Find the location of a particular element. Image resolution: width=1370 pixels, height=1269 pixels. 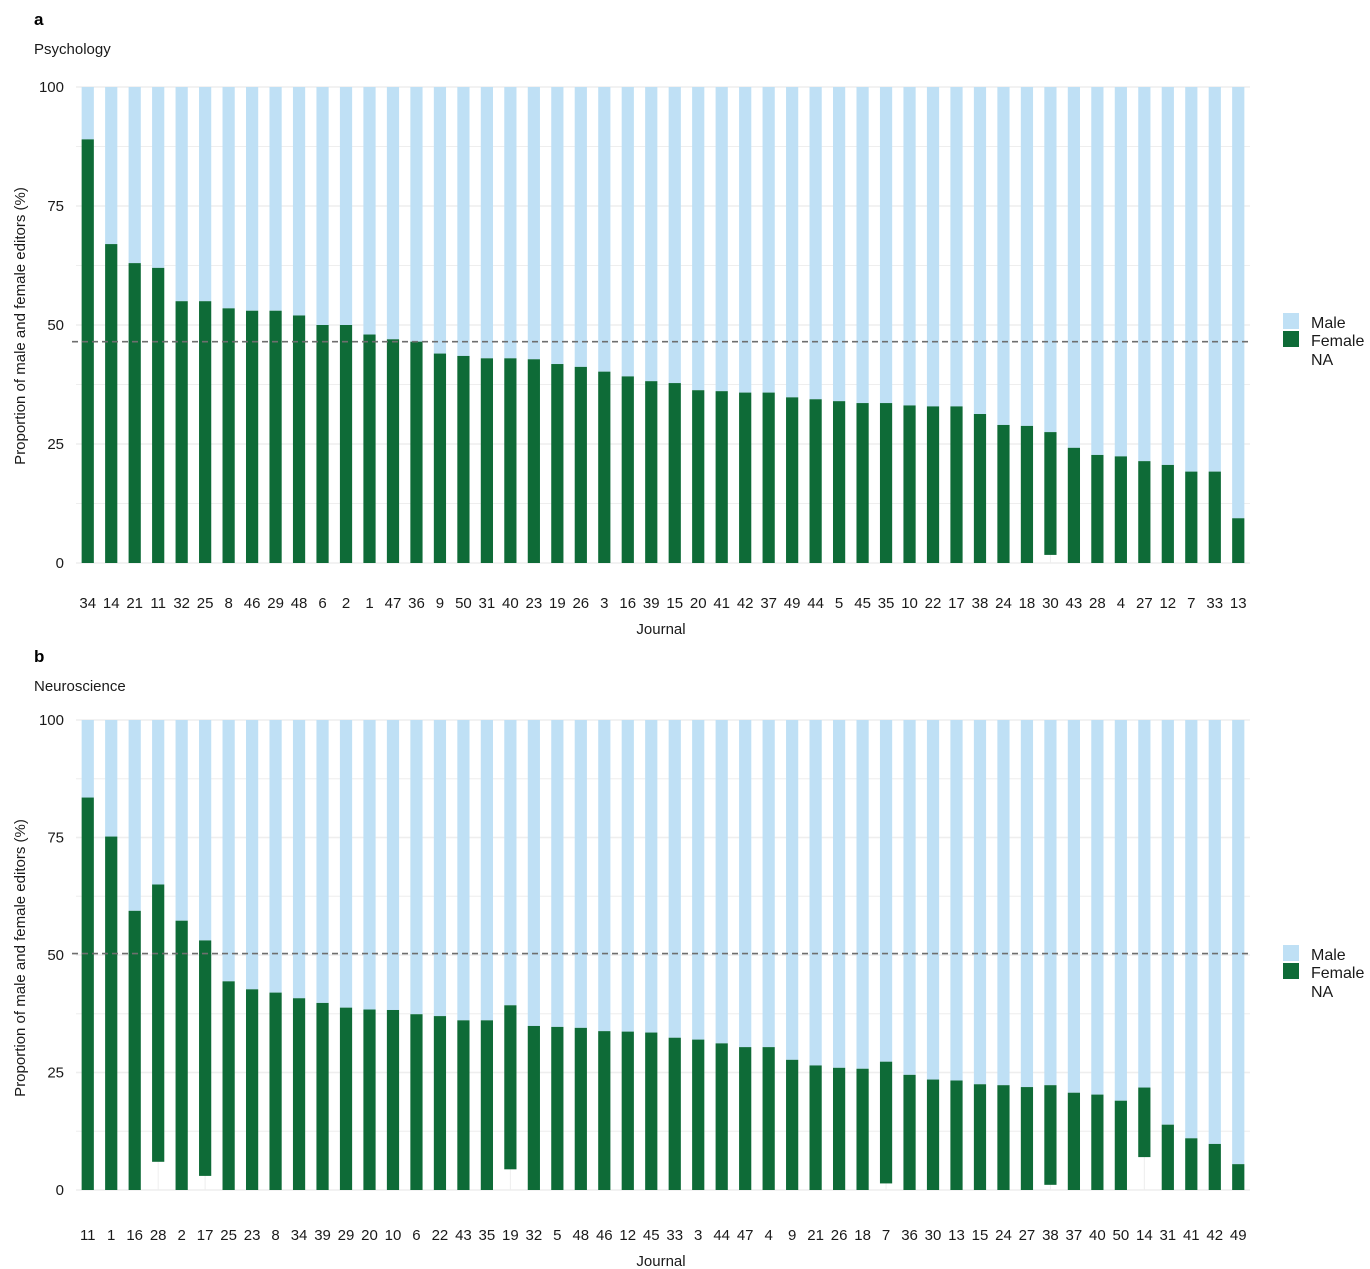

panel-a-y-ticks: 0 25 50 75 100 is located at coordinates (51, 325).